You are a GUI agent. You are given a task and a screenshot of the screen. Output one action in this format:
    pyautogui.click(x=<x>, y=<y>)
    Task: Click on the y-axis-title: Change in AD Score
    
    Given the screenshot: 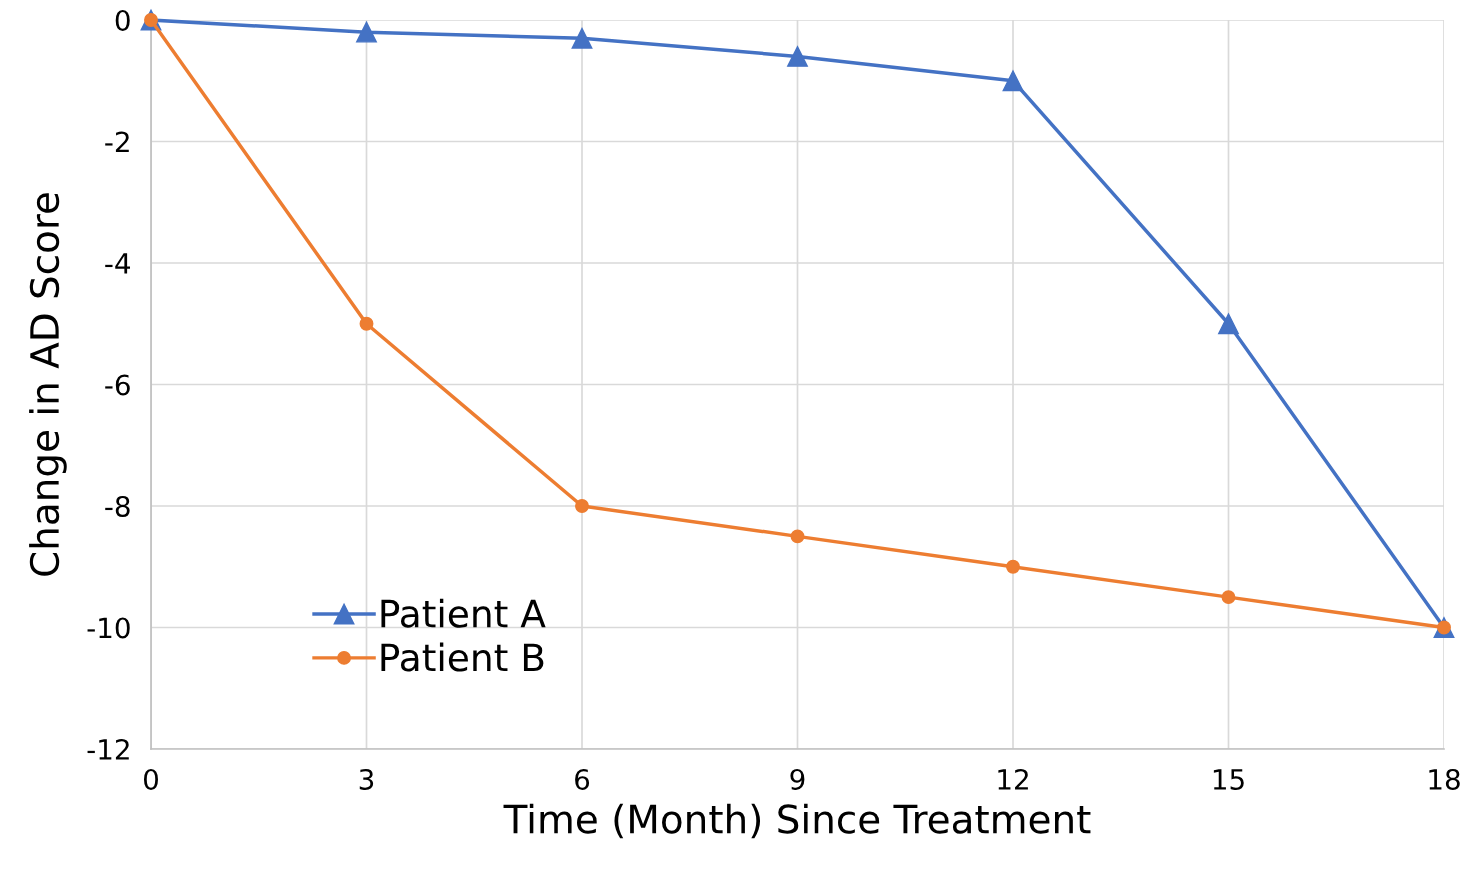 What is the action you would take?
    pyautogui.click(x=48, y=384)
    